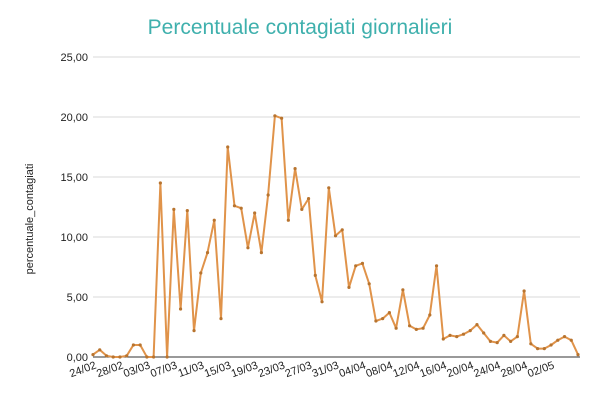  Describe the element at coordinates (460, 370) in the screenshot. I see `x-tick-label: 20/04` at that location.